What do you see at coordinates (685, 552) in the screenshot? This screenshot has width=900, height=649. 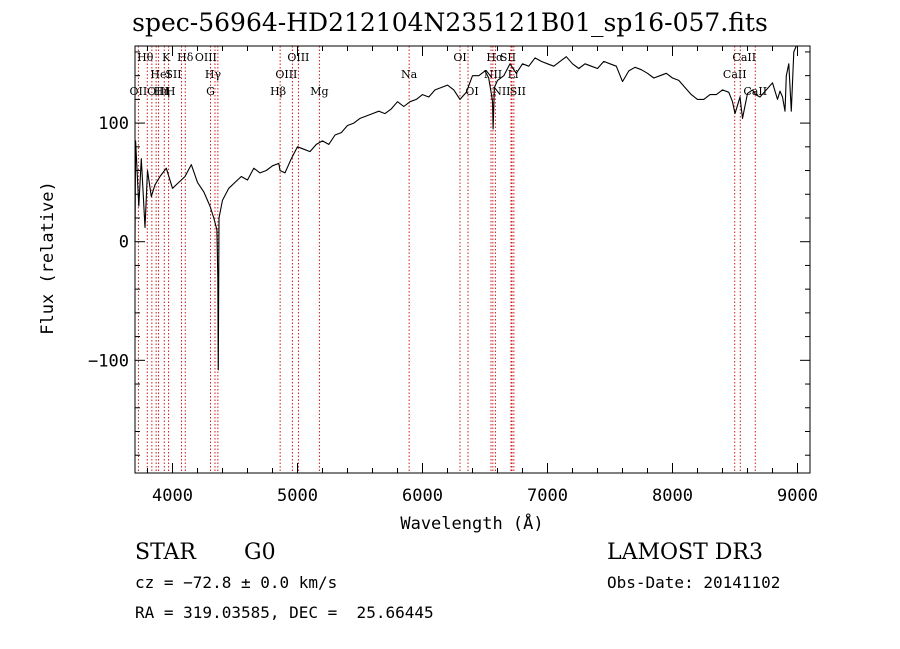 I see `survey-name: LAMOST DR3` at bounding box center [685, 552].